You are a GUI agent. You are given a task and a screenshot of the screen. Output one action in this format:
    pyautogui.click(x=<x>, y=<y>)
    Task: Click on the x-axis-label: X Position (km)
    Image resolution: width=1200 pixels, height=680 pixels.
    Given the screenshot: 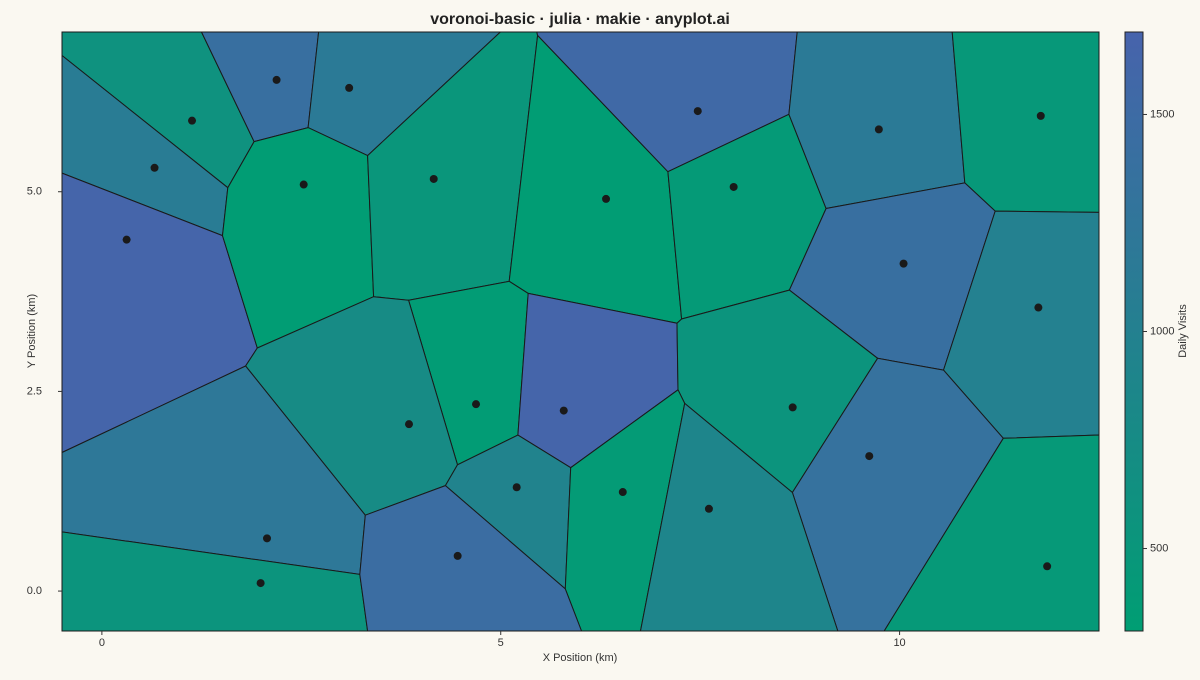 What is the action you would take?
    pyautogui.click(x=580, y=658)
    